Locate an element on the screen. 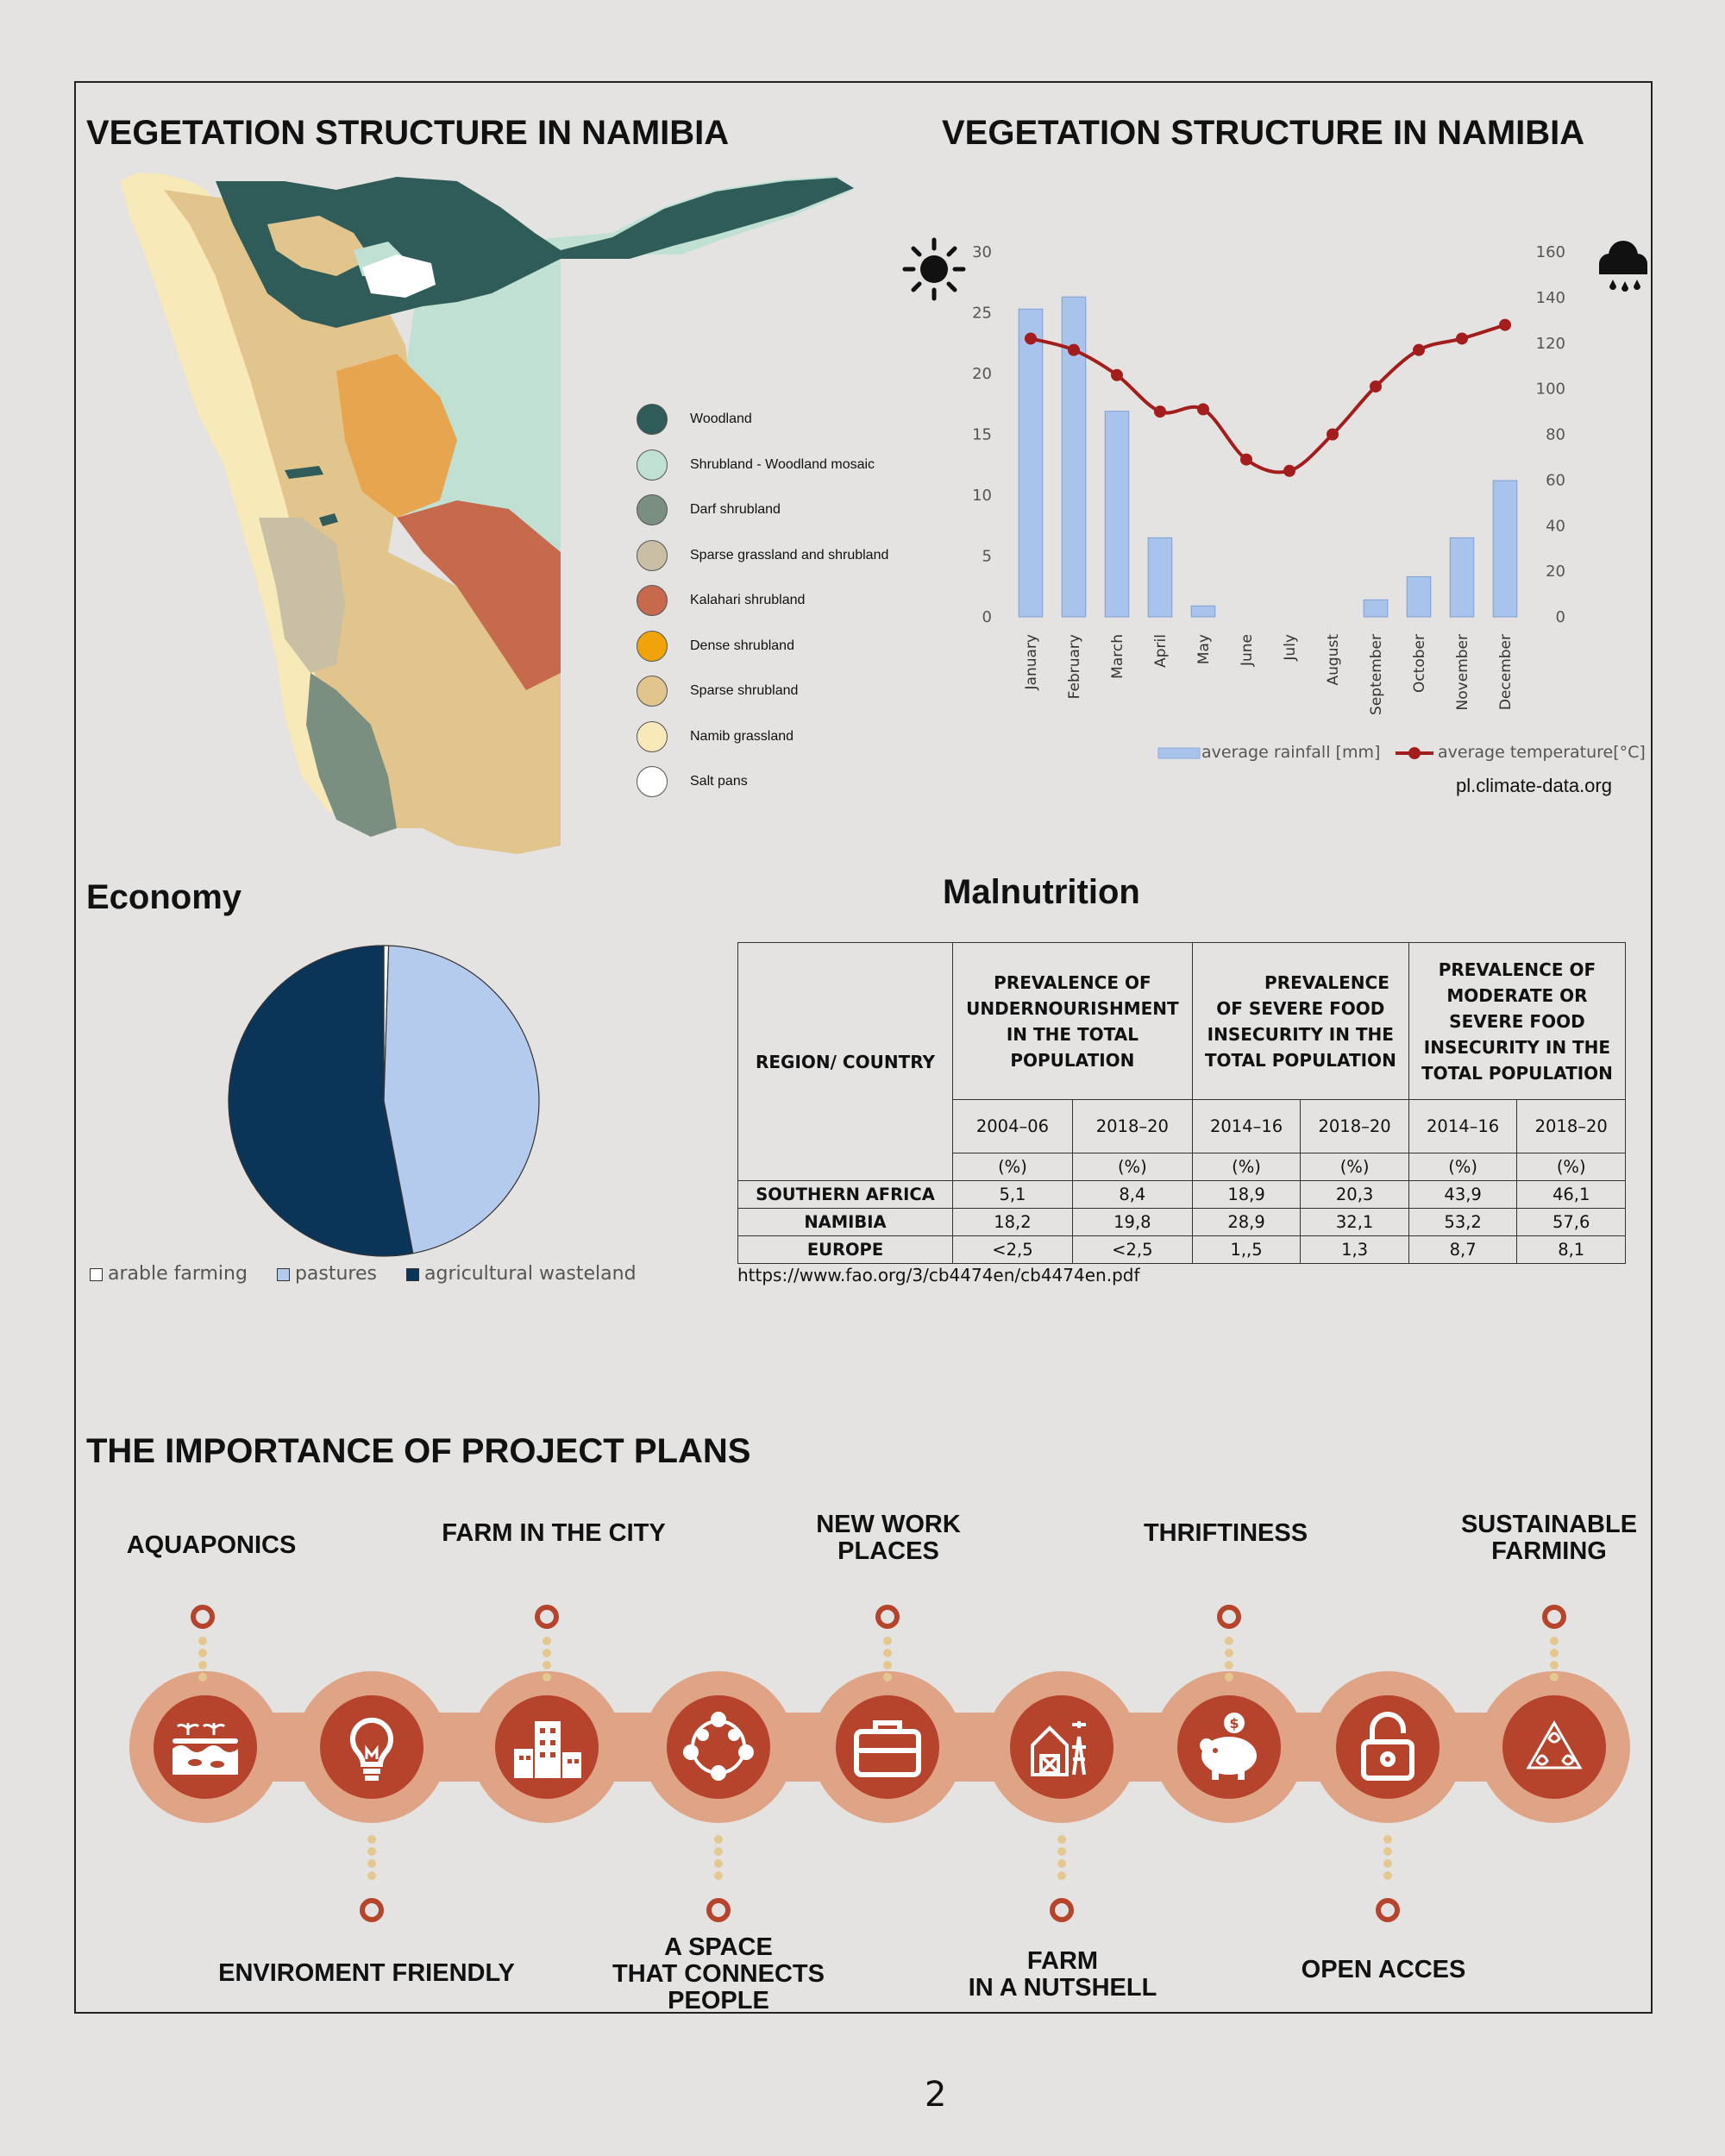 The height and width of the screenshot is (2156, 1725). x-tick-label: September is located at coordinates (1376, 675).